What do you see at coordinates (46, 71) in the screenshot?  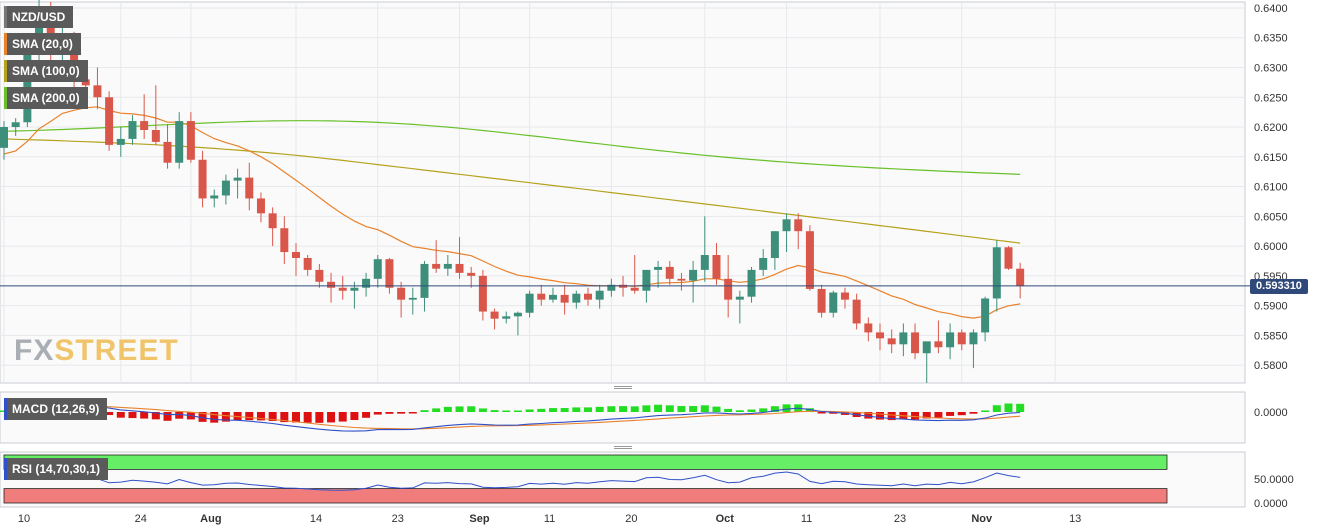 I see `legend-sma100: SMA (100,0)` at bounding box center [46, 71].